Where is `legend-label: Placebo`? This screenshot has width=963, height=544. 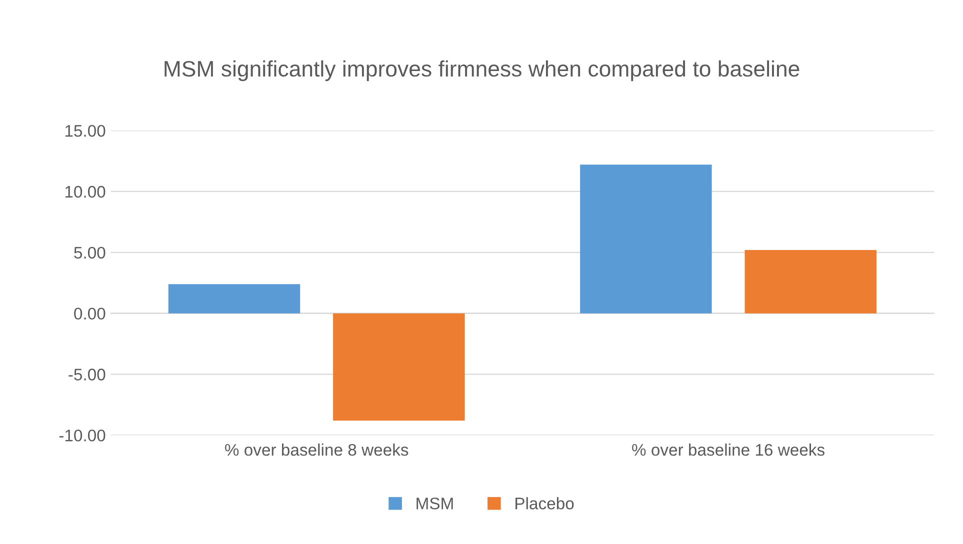
legend-label: Placebo is located at coordinates (545, 503).